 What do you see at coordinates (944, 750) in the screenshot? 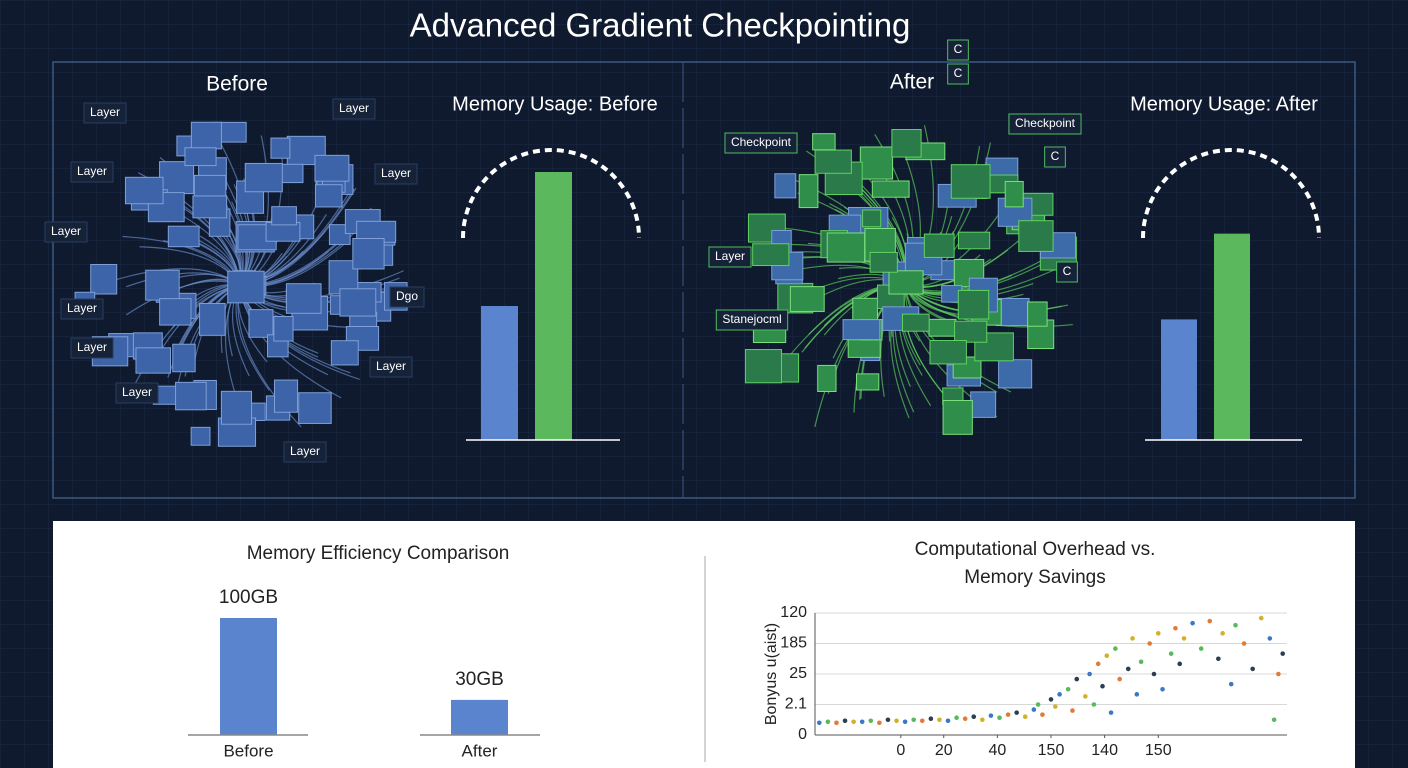
I see `x-tick-label: 20` at bounding box center [944, 750].